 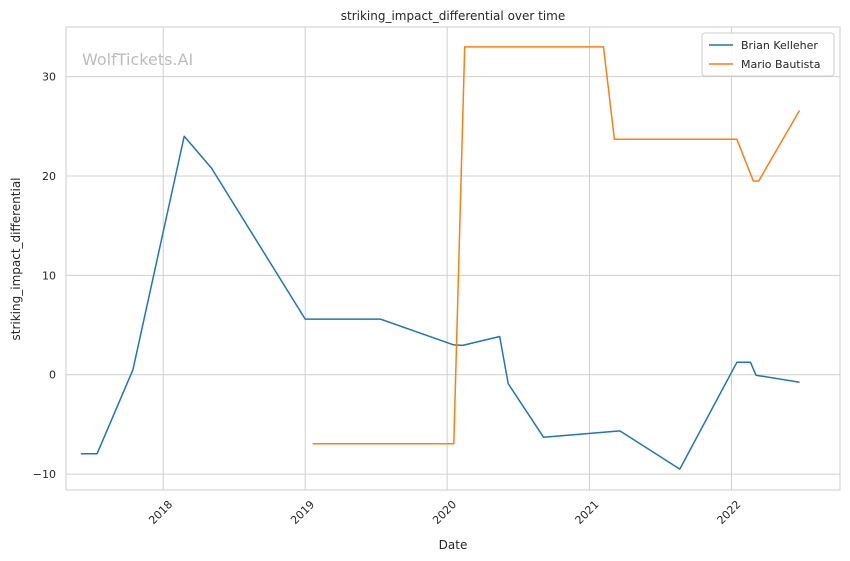 I want to click on y-tick-label: 30, so click(x=49, y=77).